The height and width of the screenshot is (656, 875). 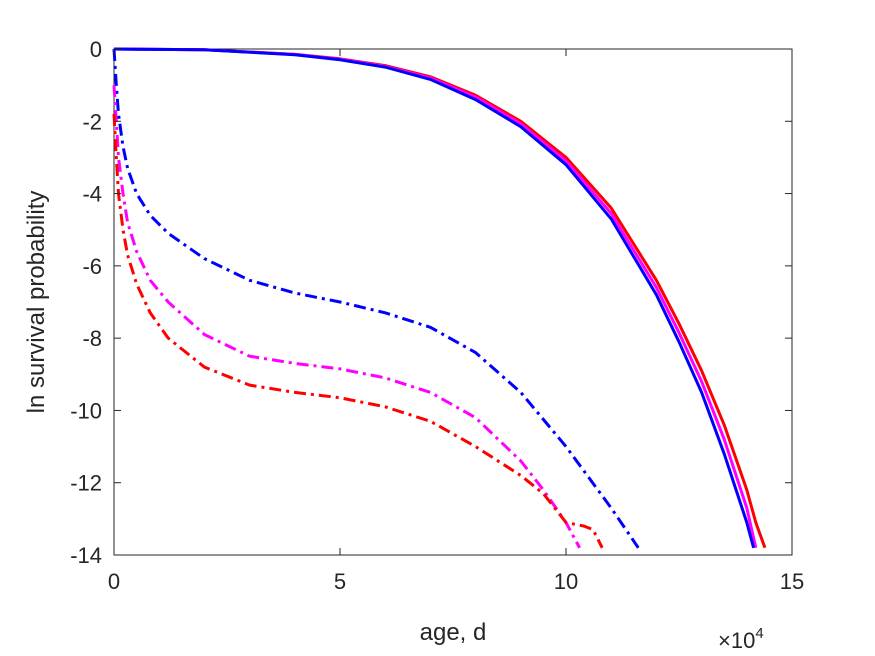 What do you see at coordinates (86, 410) in the screenshot?
I see `y-tick-label: -10` at bounding box center [86, 410].